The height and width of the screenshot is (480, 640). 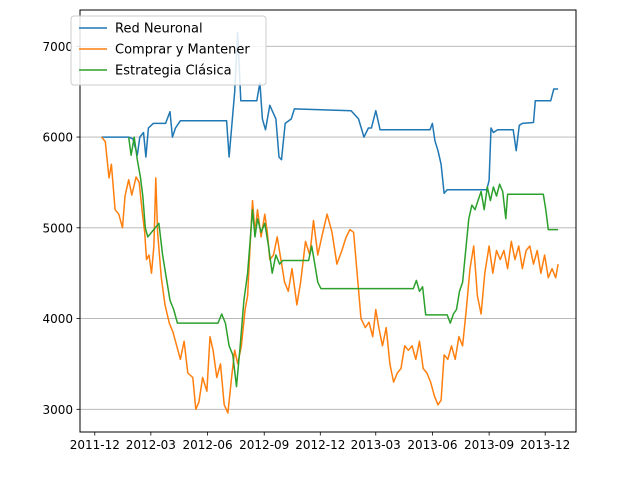 I want to click on y-tick-label: 4000, so click(x=57, y=319).